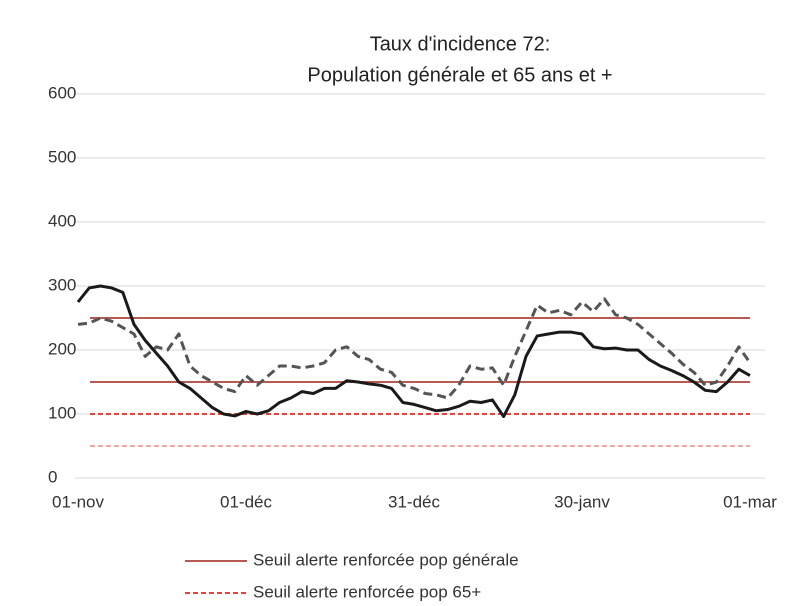 Image resolution: width=787 pixels, height=606 pixels. What do you see at coordinates (246, 501) in the screenshot?
I see `x-tick-label: 01-déc` at bounding box center [246, 501].